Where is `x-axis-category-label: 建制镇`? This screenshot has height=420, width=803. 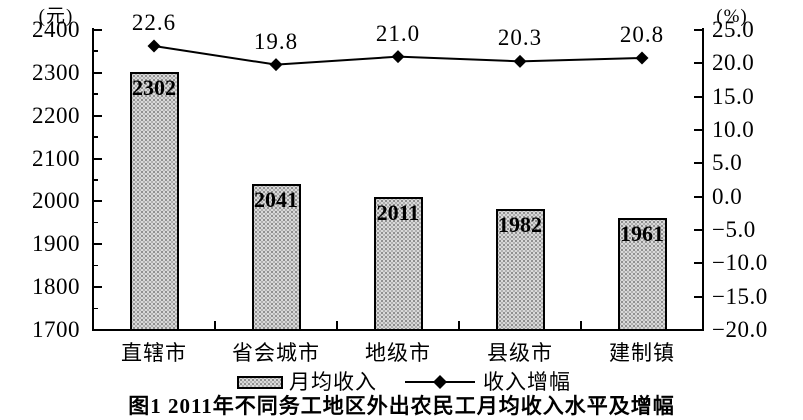 x-axis-category-label: 建制镇 is located at coordinates (642, 353).